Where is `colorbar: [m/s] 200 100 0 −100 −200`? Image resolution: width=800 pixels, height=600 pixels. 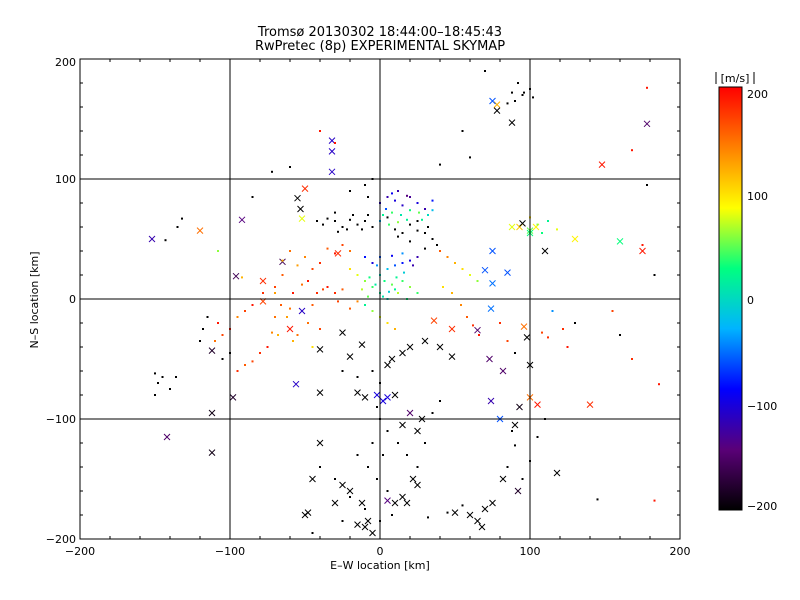
colorbar: [m/s] 200 100 0 −100 −200 is located at coordinates (746, 292).